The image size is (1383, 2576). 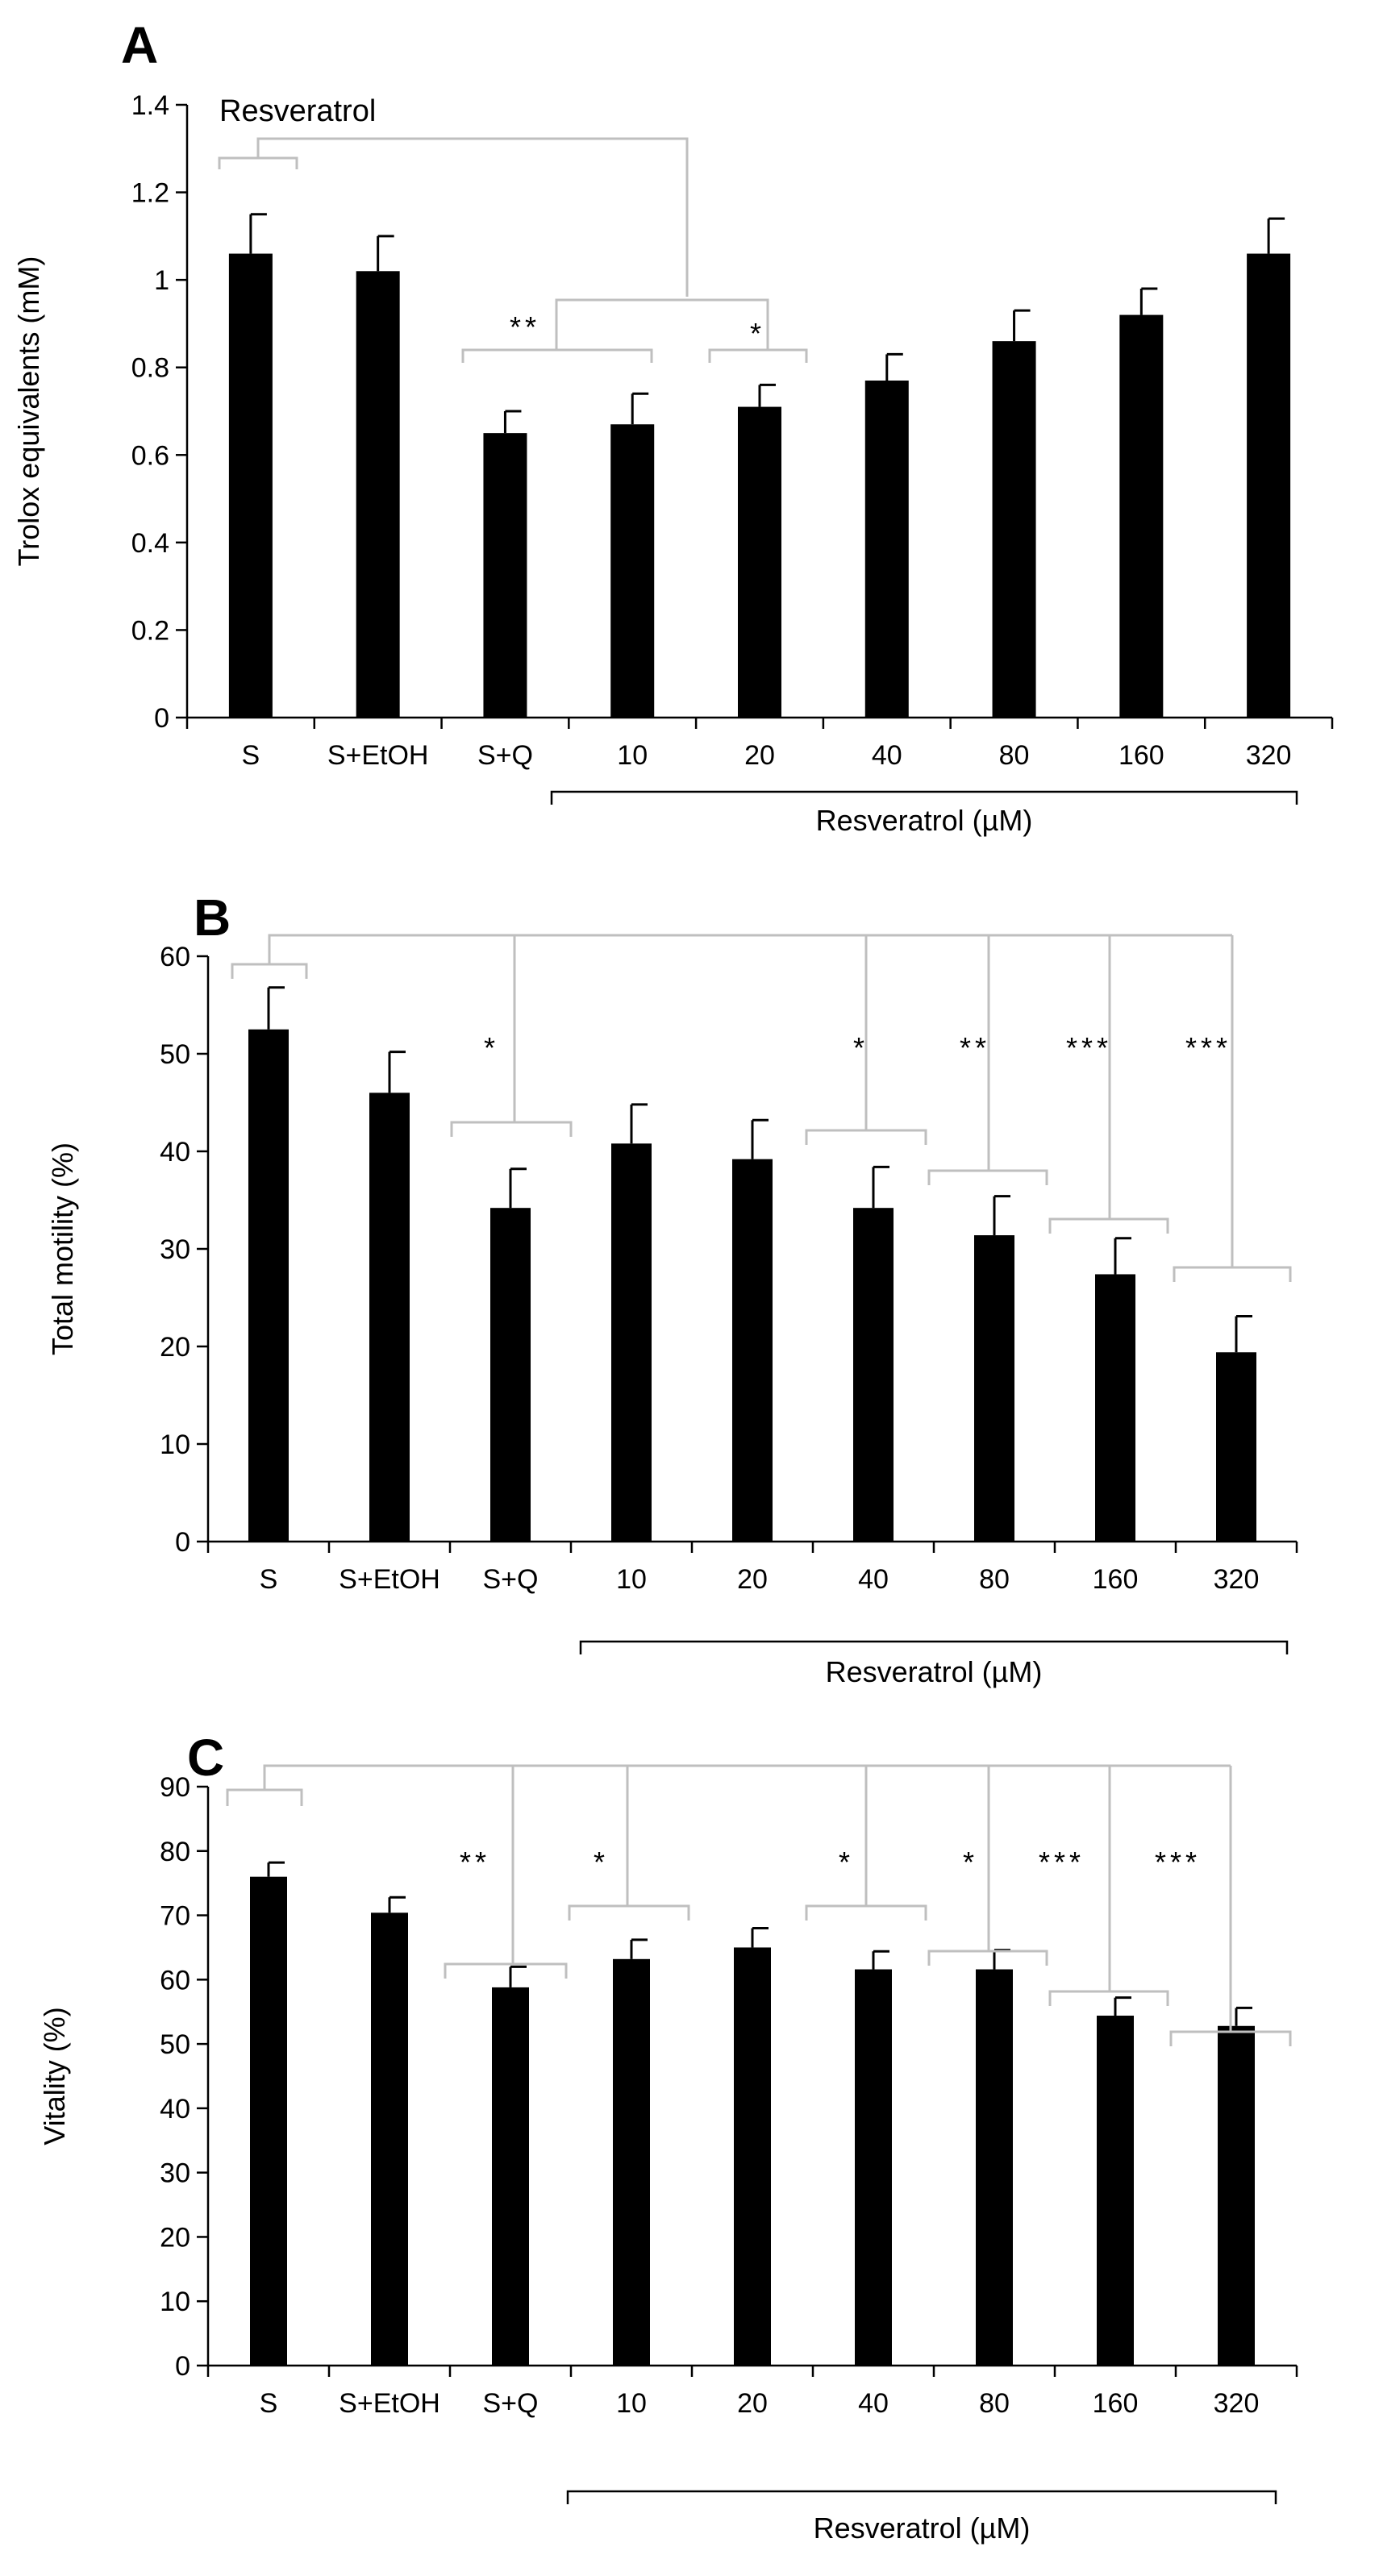 I want to click on panel-c-y-tick-label: 40, so click(x=175, y=2109).